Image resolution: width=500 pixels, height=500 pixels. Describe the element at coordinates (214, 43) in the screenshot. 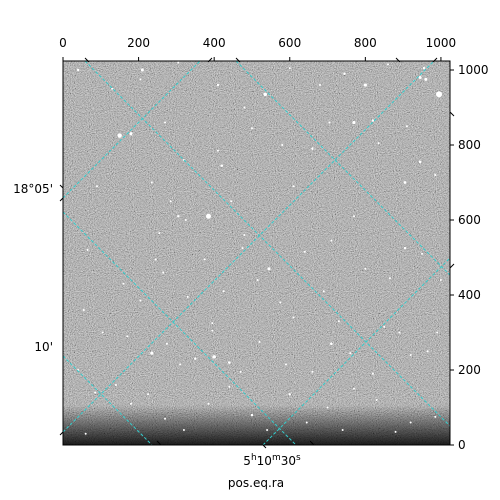

I see `top-axis-tick-label: 400` at that location.